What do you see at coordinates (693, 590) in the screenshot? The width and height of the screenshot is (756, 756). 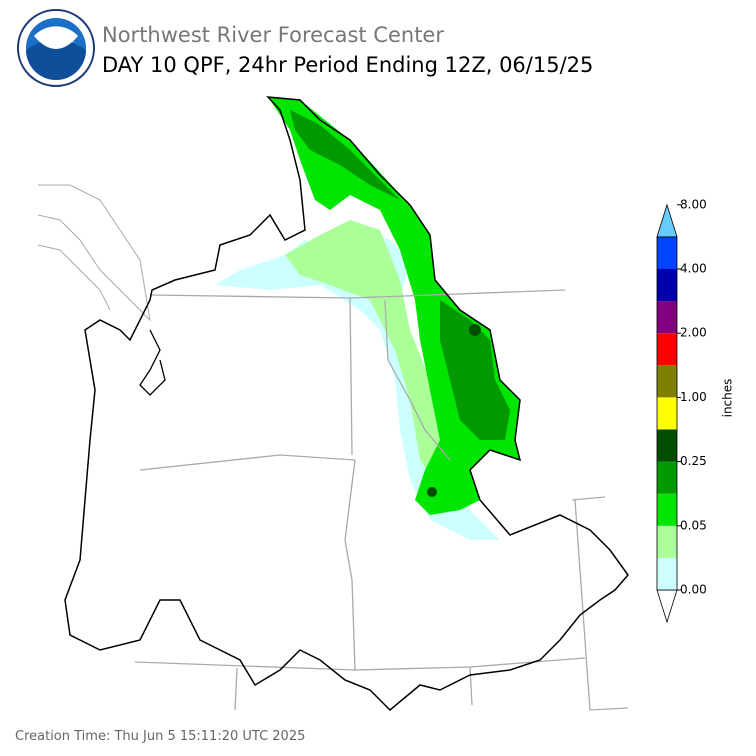 I see `colorbar-tick-label: 0.00` at bounding box center [693, 590].